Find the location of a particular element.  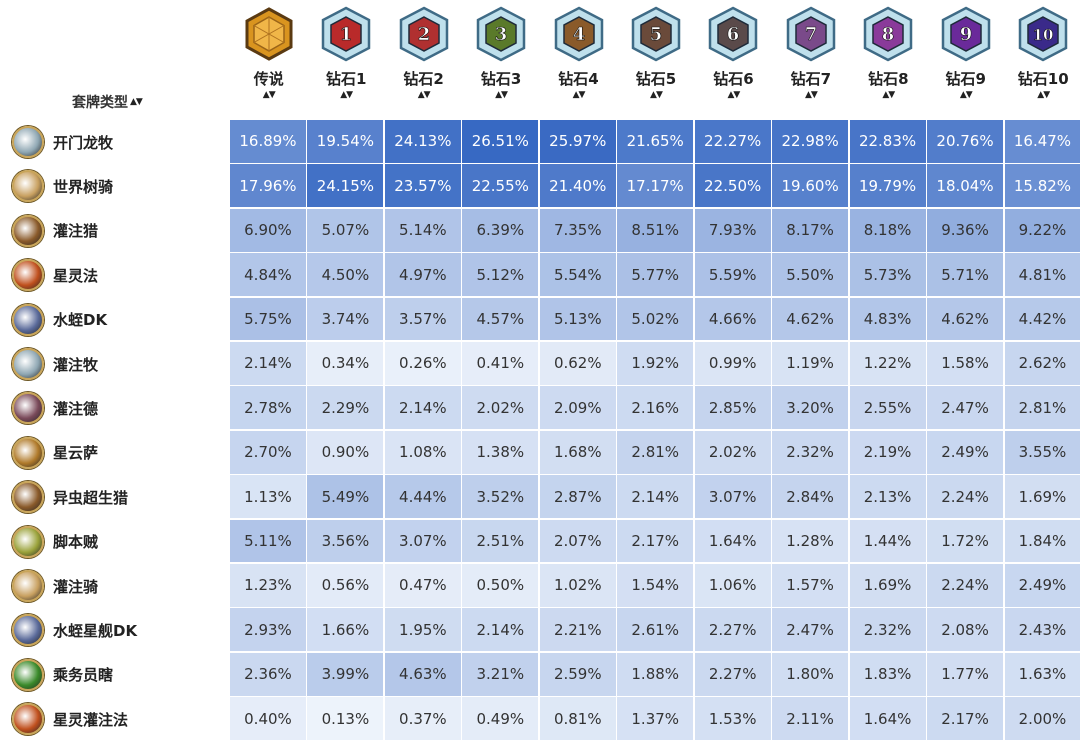

percent-cell: 1.53% is located at coordinates (733, 718).